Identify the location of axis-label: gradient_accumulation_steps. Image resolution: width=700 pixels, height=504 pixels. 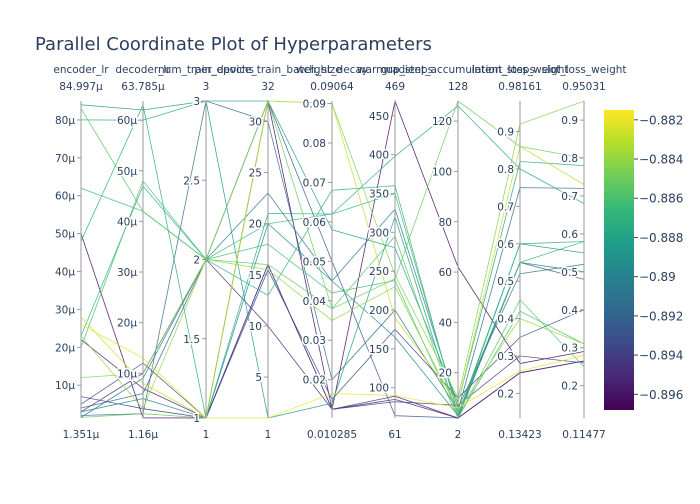
(458, 70).